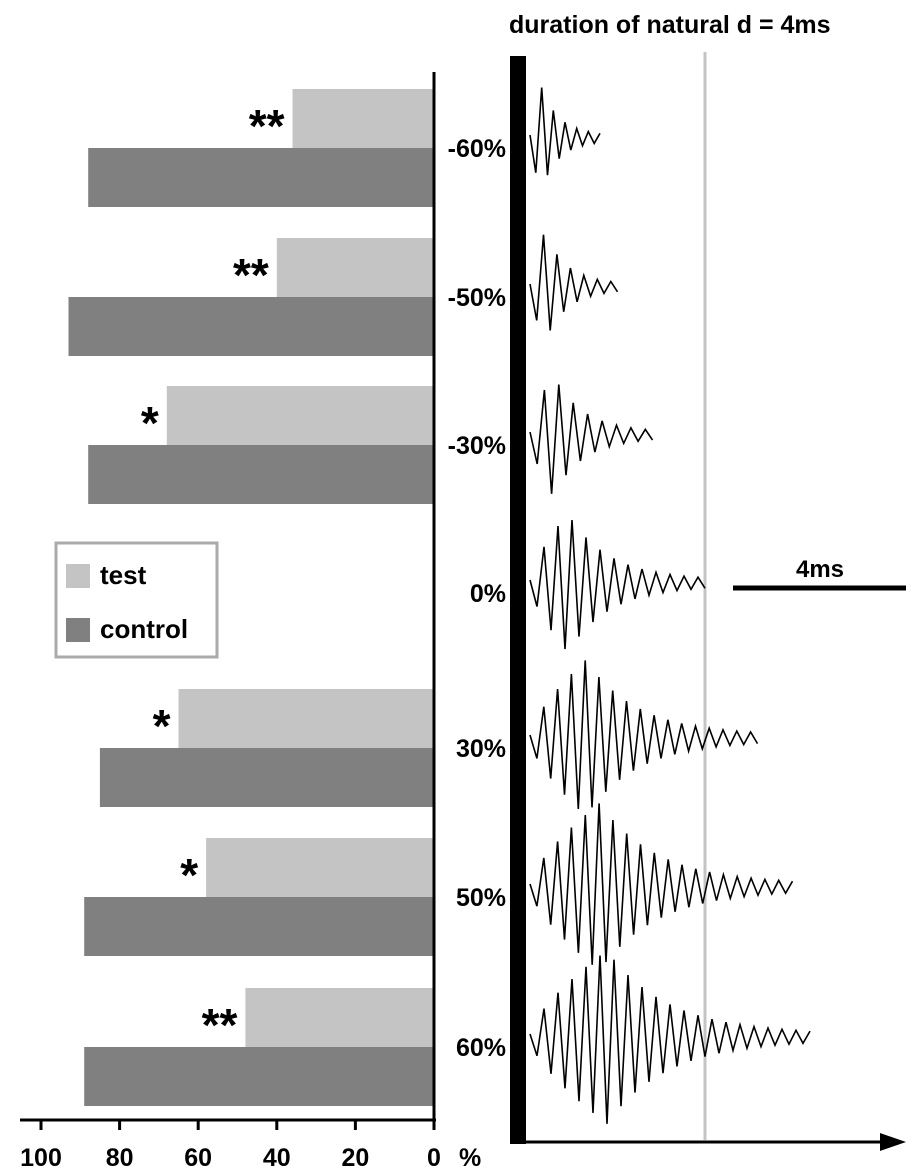 The width and height of the screenshot is (915, 1176). I want to click on legend: test control, so click(136, 600).